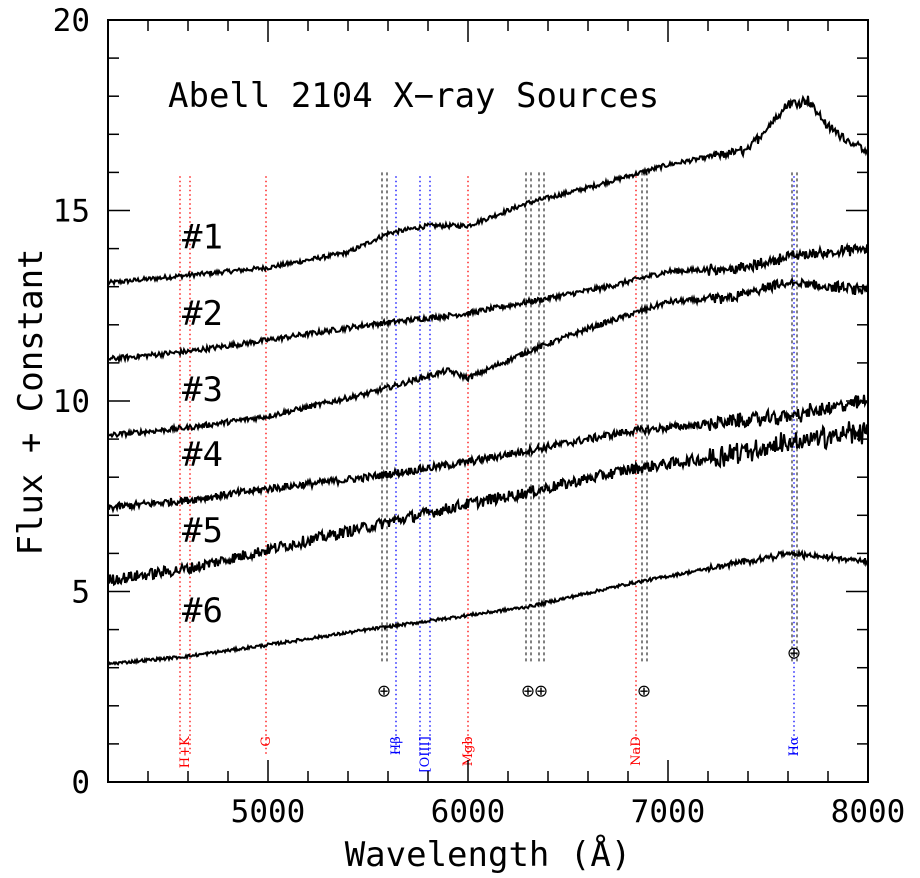  I want to click on spectral-line-label: H+K, so click(185, 752).